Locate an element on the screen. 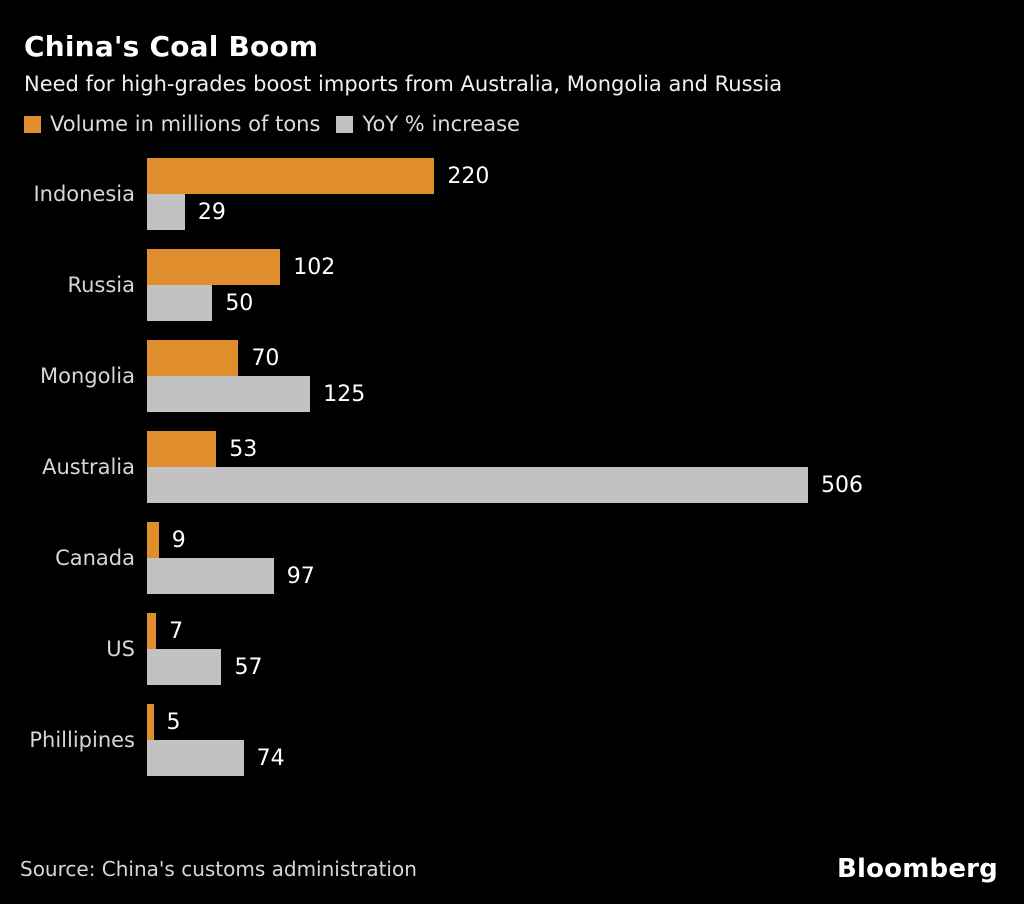 This screenshot has height=904, width=1024. bar-line: 50 is located at coordinates (585, 303).